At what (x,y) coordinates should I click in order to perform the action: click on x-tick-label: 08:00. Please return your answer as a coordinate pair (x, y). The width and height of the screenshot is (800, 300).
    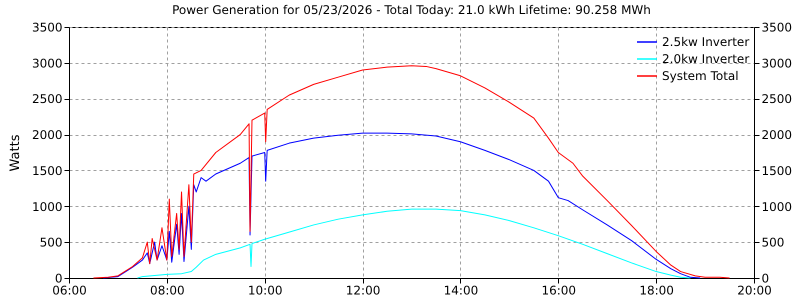
    Looking at the image, I should click on (167, 291).